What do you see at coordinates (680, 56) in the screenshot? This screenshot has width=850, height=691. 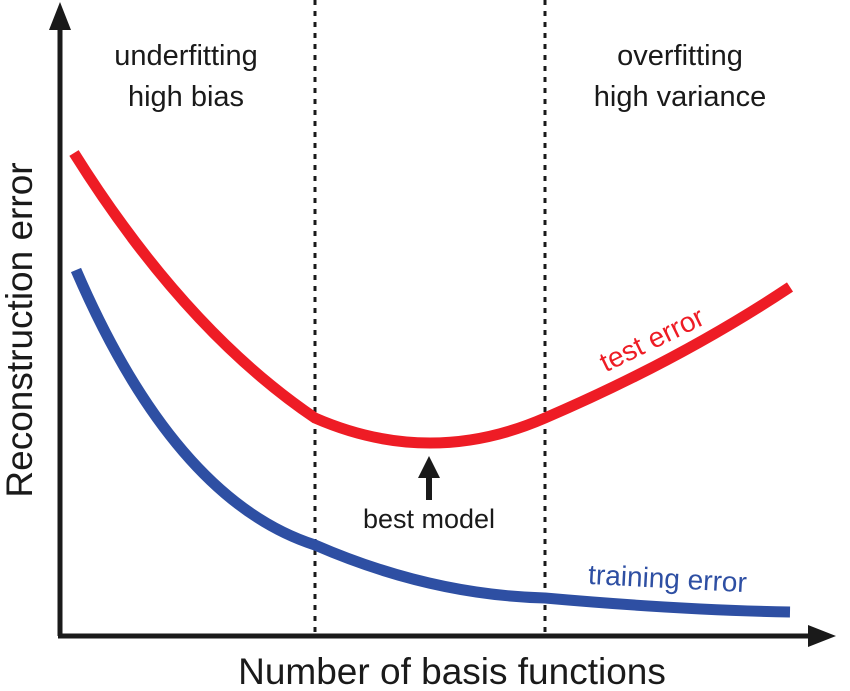 I see `overfitting-label: overfitting` at bounding box center [680, 56].